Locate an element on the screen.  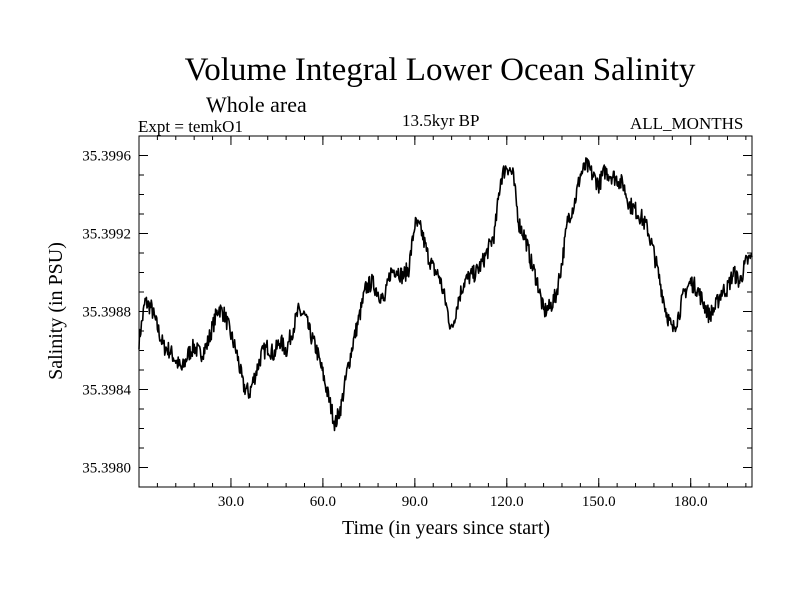
y-tick-label: 35.3984 is located at coordinates (106, 391).